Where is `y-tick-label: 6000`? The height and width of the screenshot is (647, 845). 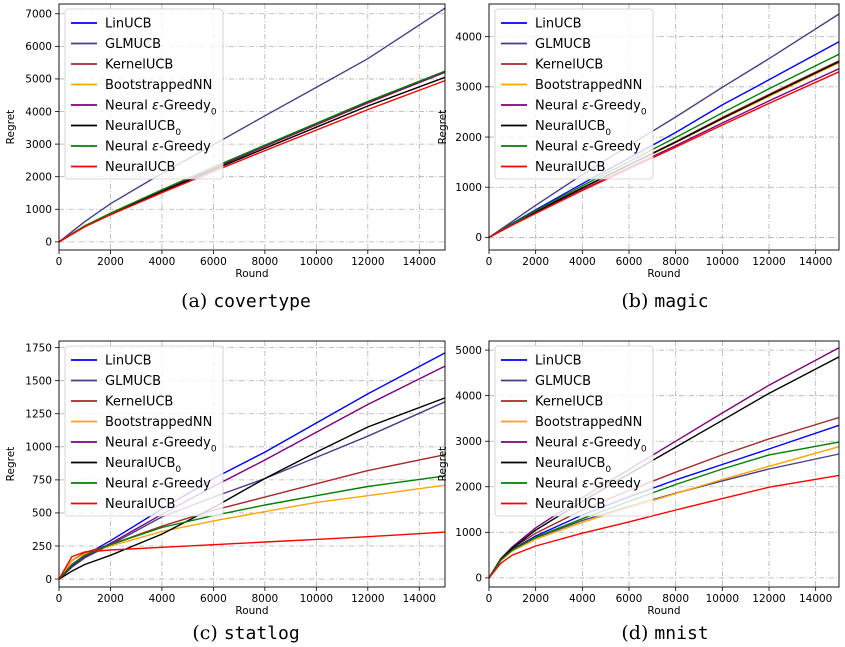 y-tick-label: 6000 is located at coordinates (38, 47).